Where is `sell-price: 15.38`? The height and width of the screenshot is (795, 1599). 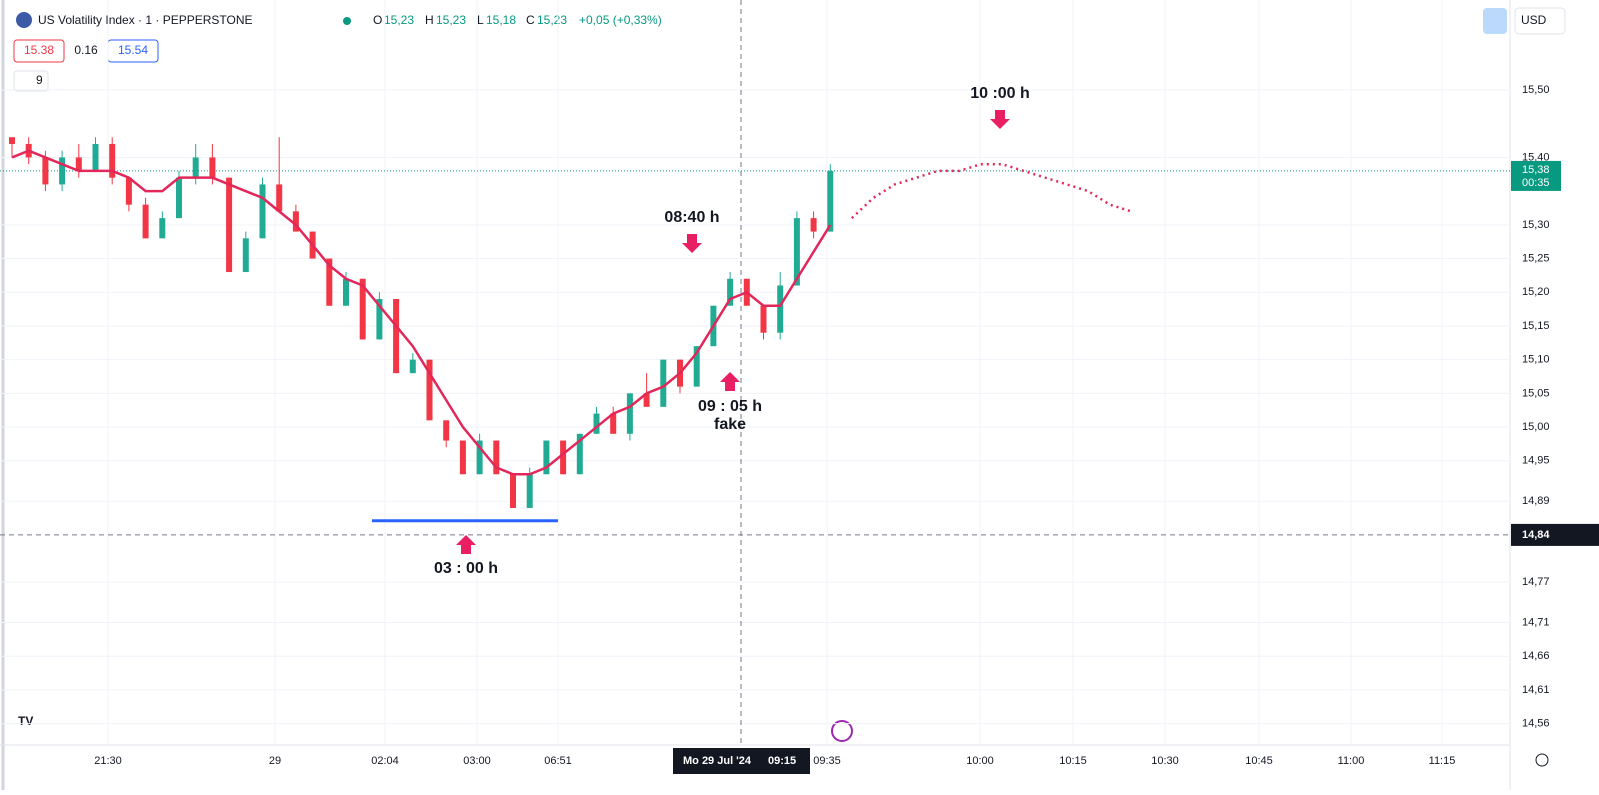
sell-price: 15.38 is located at coordinates (39, 50).